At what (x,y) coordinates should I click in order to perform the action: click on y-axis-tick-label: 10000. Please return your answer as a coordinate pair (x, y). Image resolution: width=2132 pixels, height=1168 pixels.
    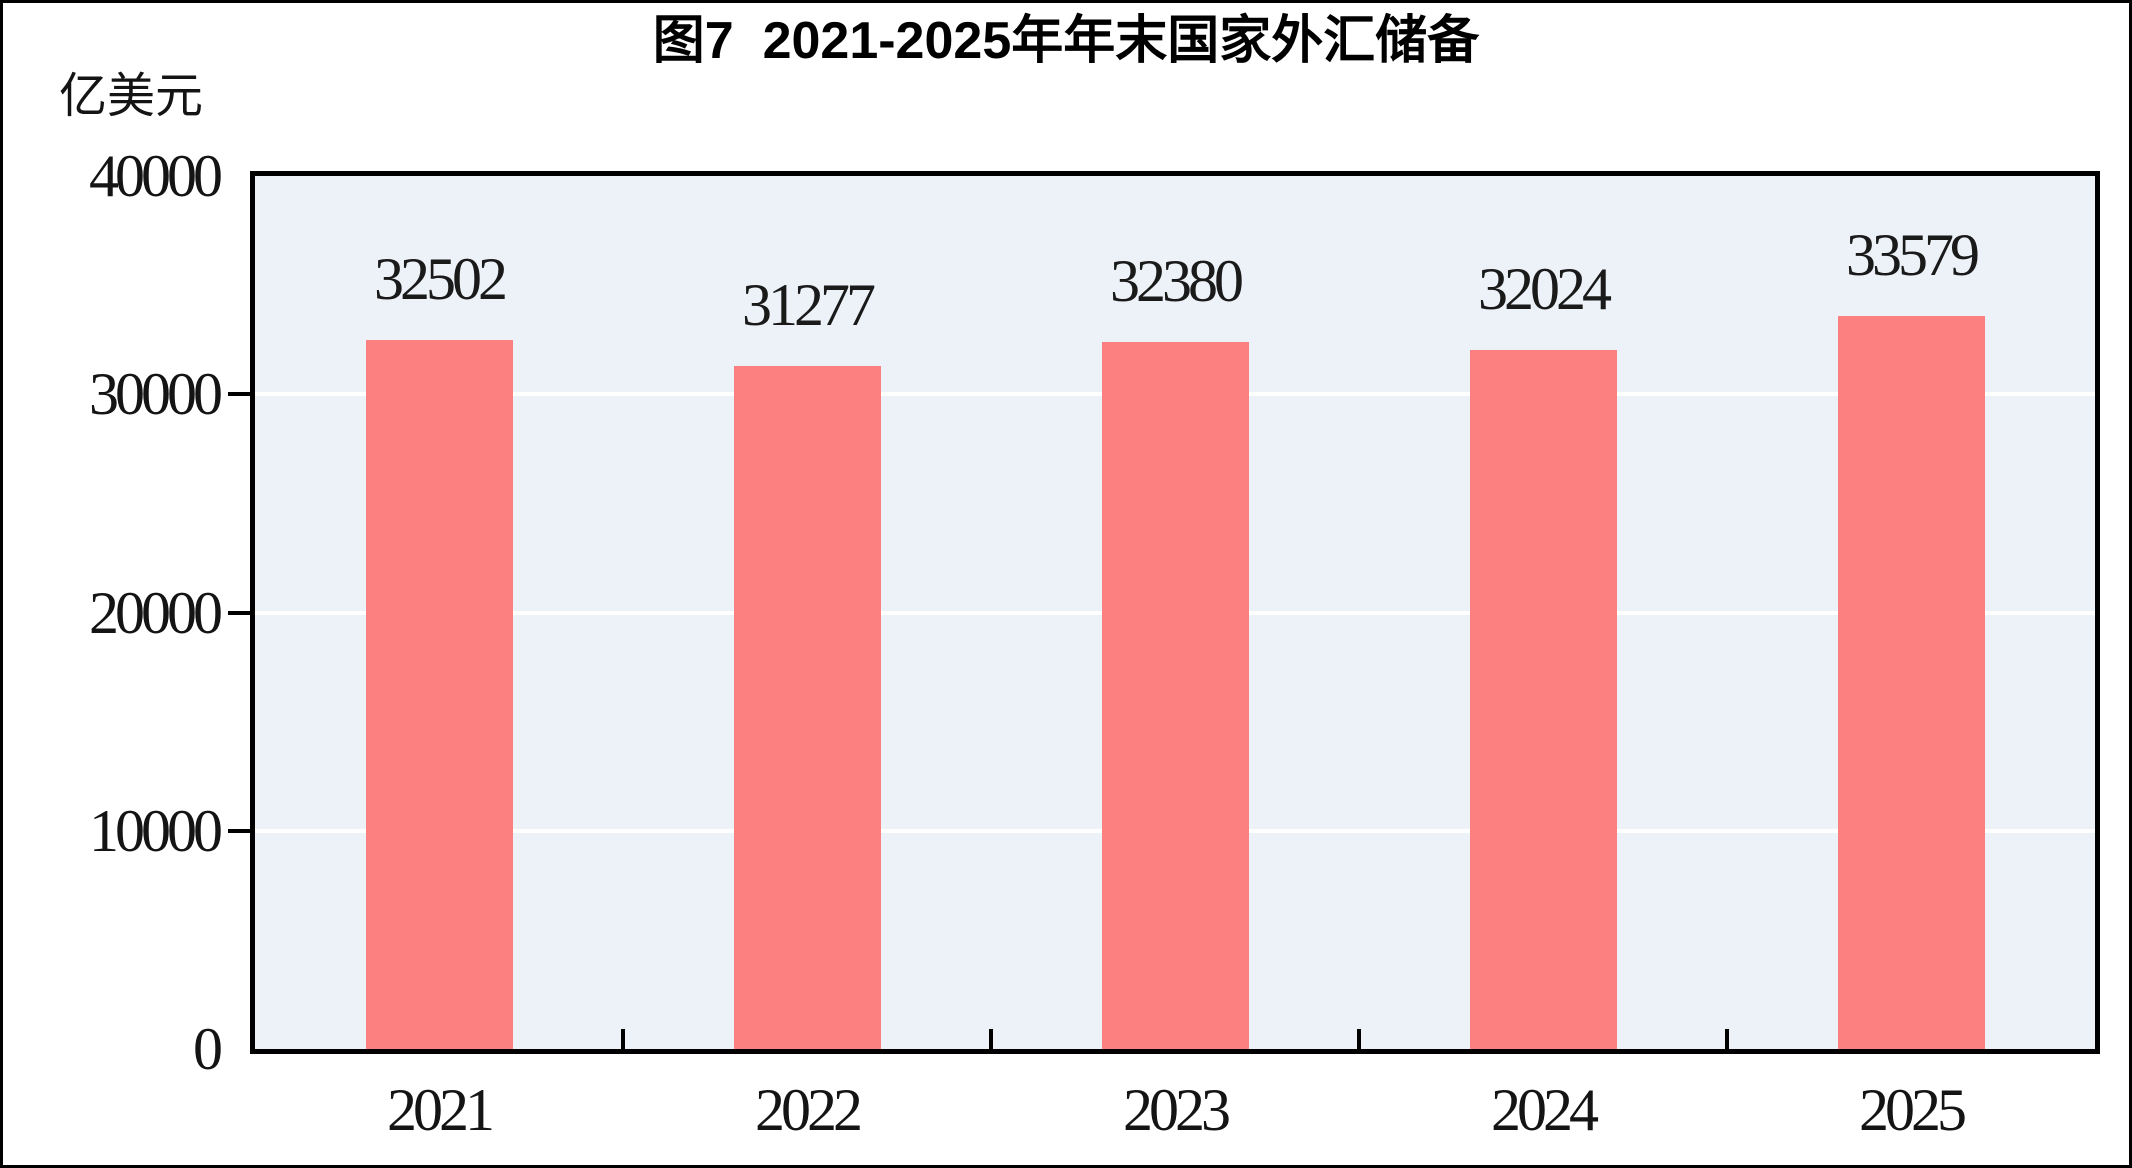
    Looking at the image, I should click on (156, 830).